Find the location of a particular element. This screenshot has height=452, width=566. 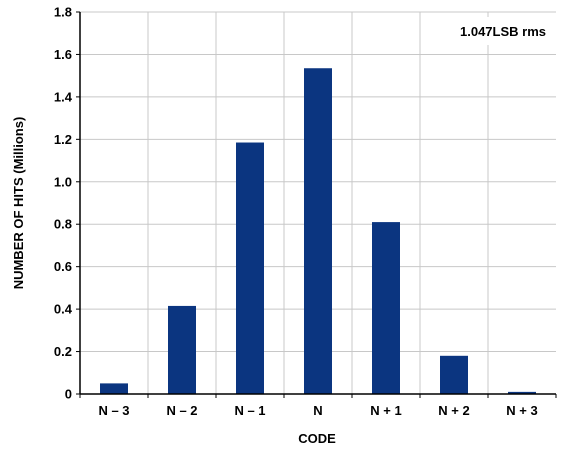

x-tick-label: N is located at coordinates (317, 410).